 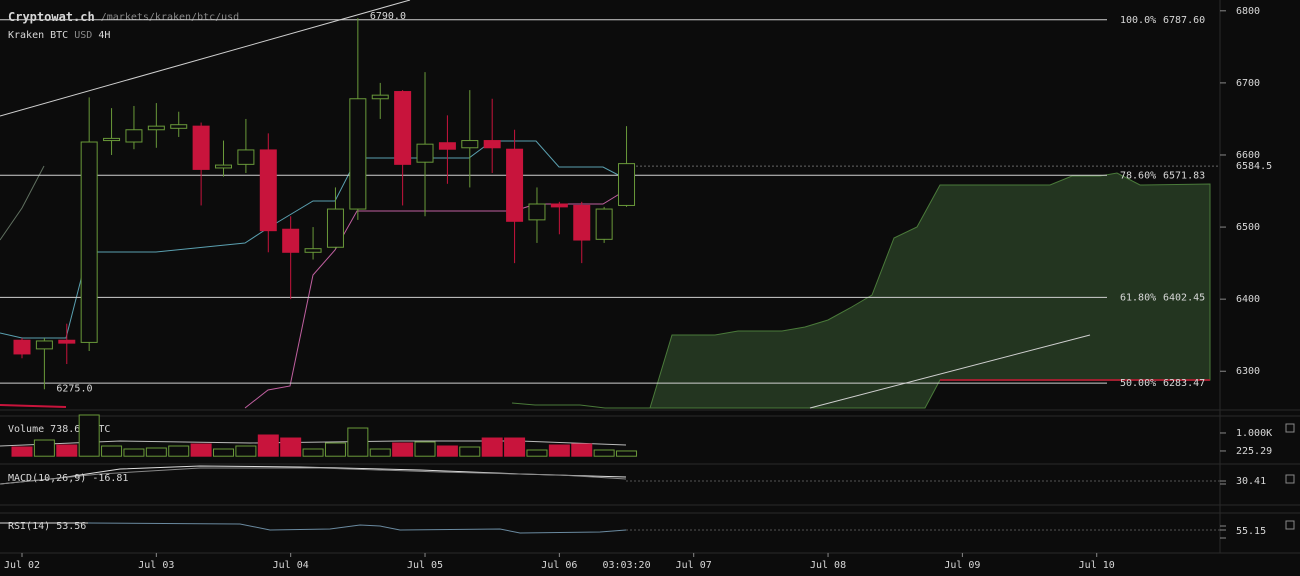 I want to click on high-annotation: 6790.0, so click(x=388, y=16).